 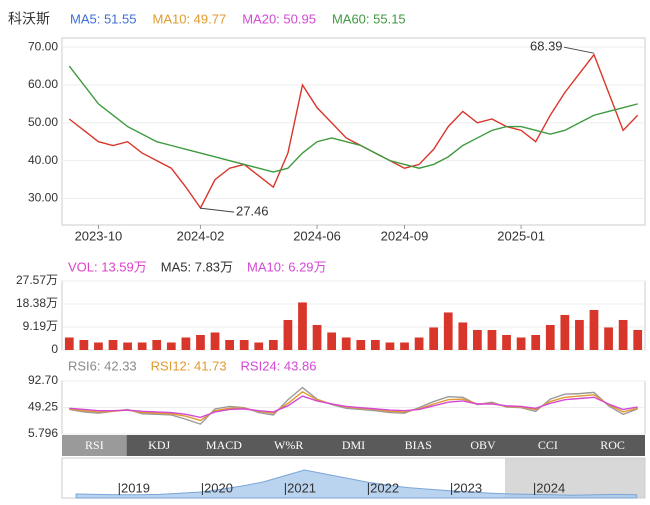 I want to click on tab: ROC, so click(x=612, y=445).